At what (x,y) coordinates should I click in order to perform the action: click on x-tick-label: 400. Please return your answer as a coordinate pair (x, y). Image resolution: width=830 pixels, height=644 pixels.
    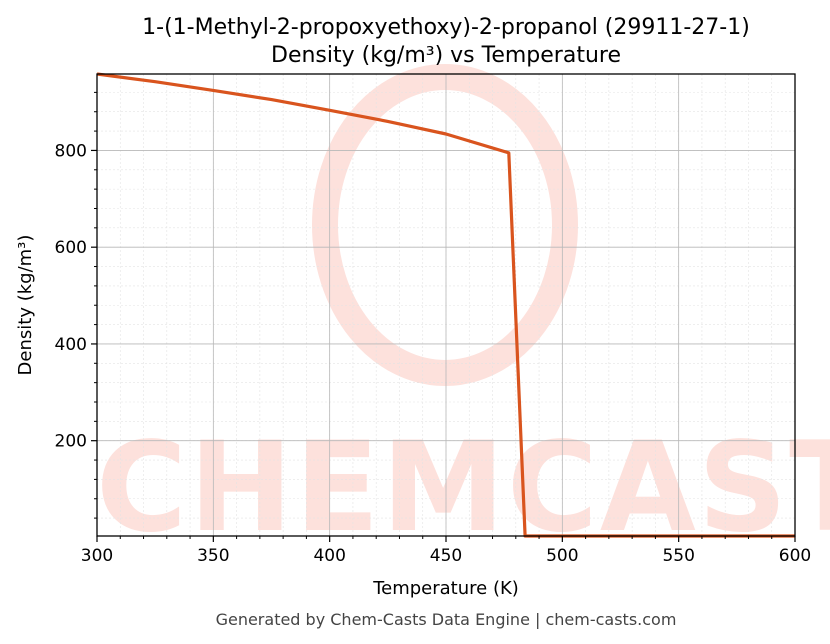
    Looking at the image, I should click on (329, 556).